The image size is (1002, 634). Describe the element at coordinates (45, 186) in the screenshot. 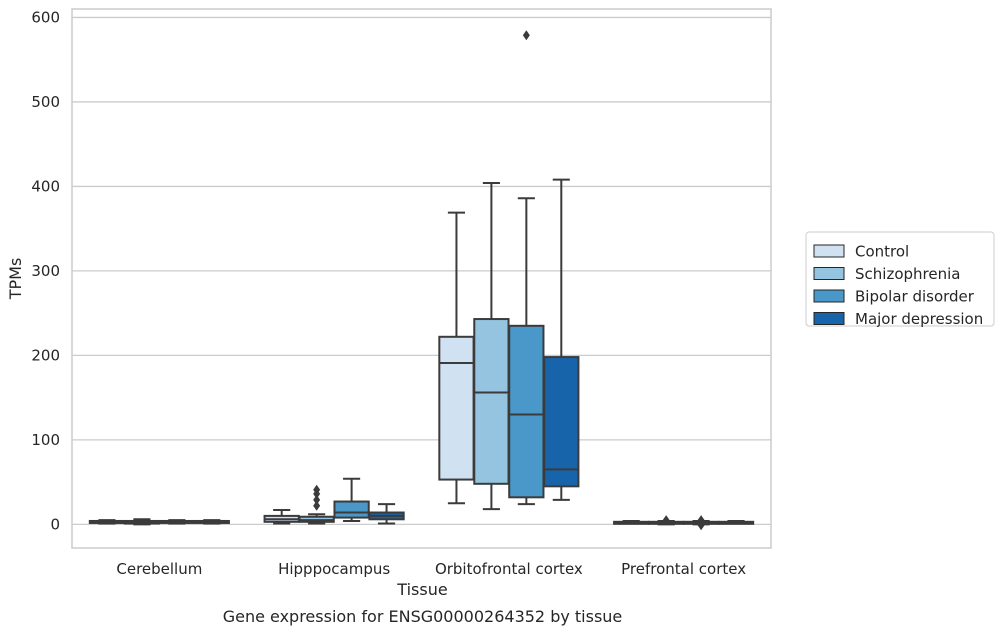

I see `y-tick-label: 400` at that location.